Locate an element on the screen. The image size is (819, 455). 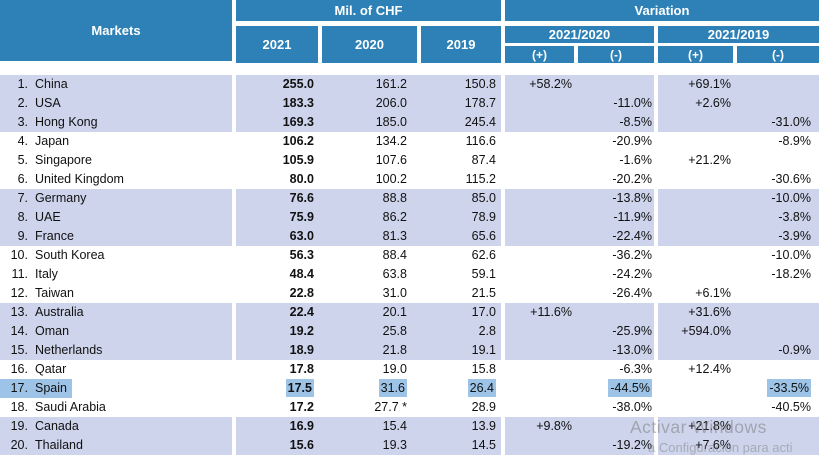
variation-2021-2019-cell: -3.8% is located at coordinates (738, 217).